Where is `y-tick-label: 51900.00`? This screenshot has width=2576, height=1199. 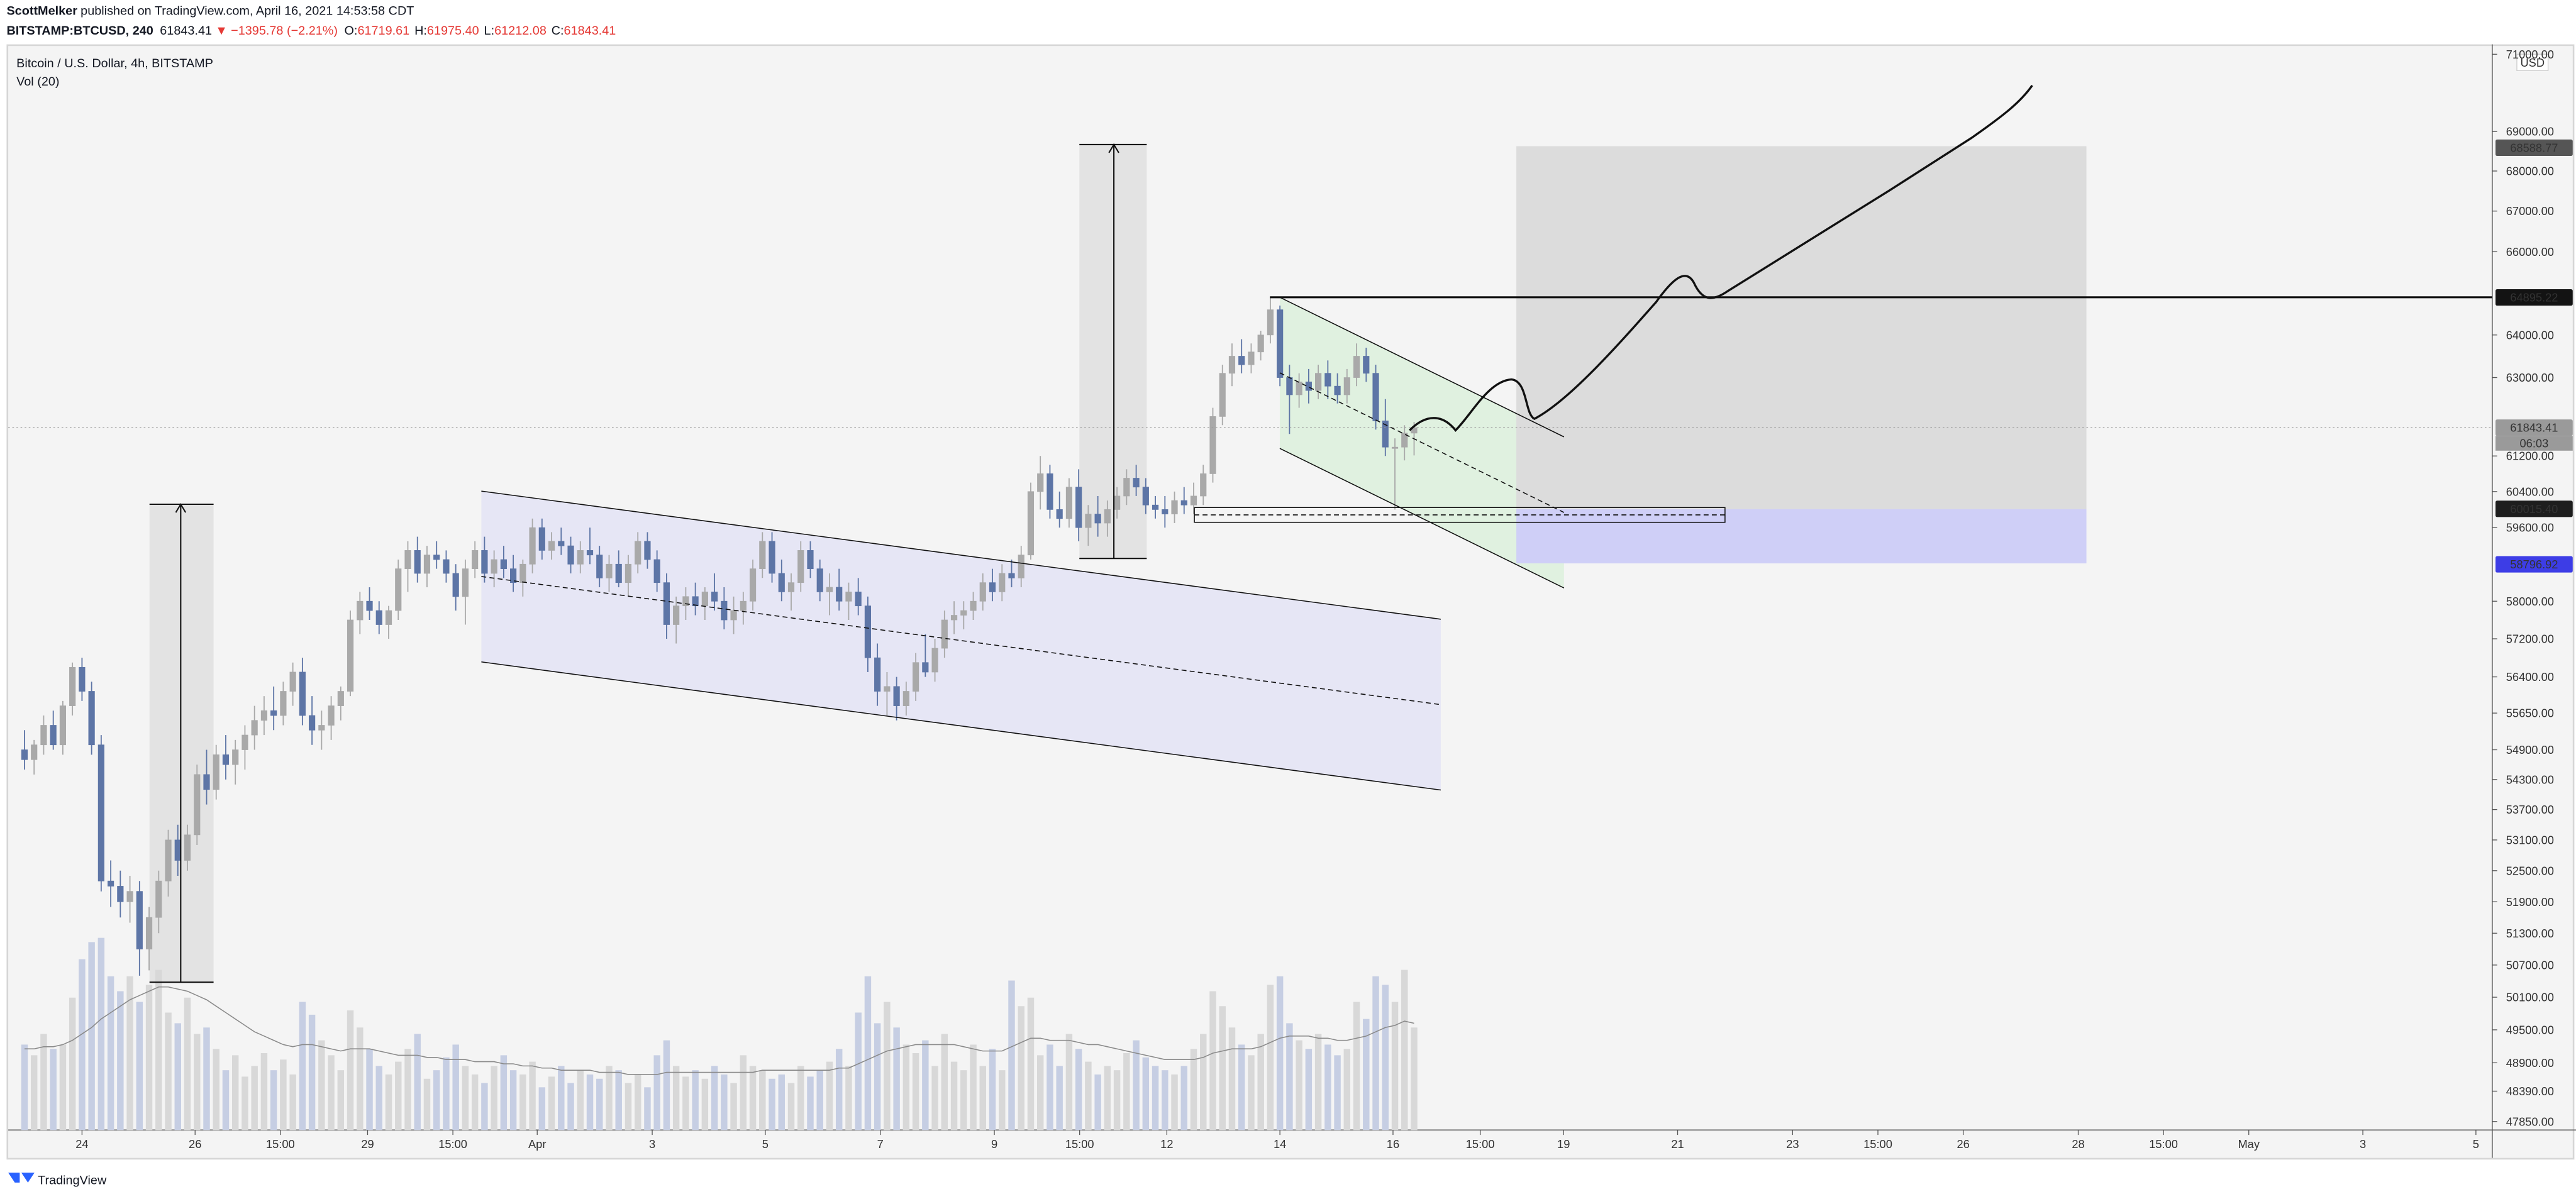
y-tick-label: 51900.00 is located at coordinates (2530, 902).